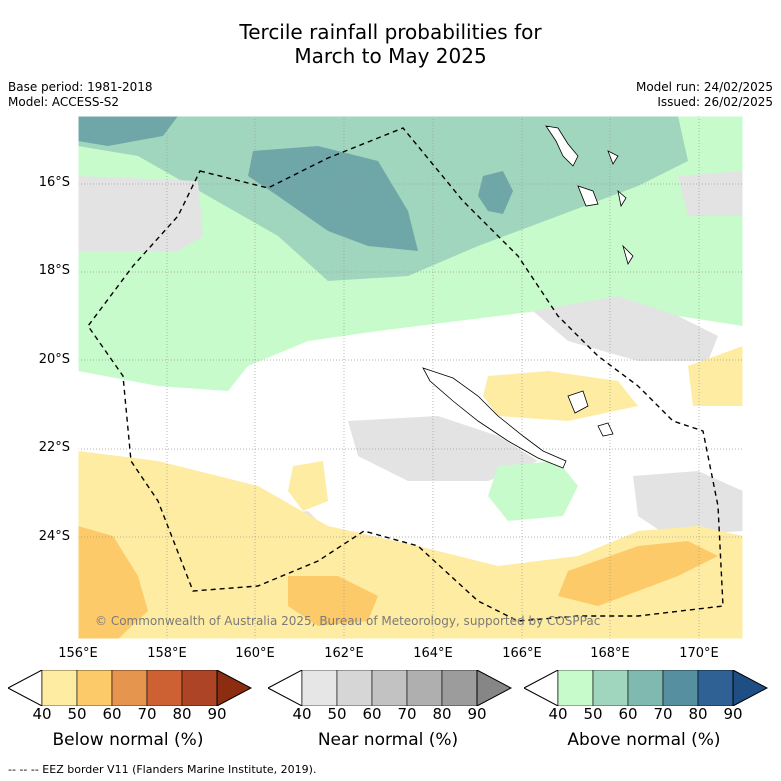 The height and width of the screenshot is (781, 781). Describe the element at coordinates (733, 714) in the screenshot. I see `cbar-above-tick: 90` at that location.